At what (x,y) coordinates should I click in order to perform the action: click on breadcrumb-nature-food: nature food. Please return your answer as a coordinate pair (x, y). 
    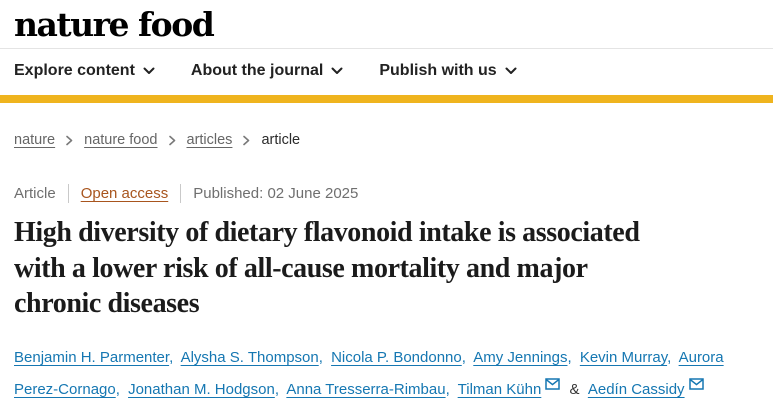
    Looking at the image, I should click on (121, 140).